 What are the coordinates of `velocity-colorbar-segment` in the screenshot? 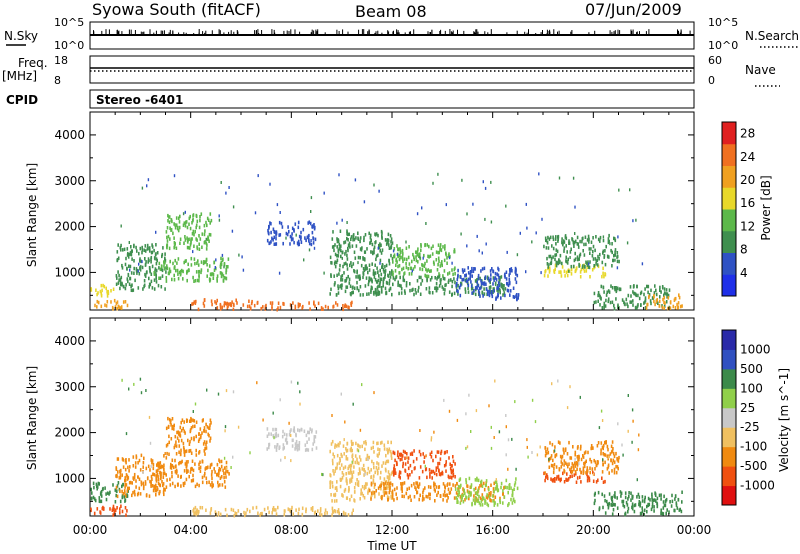 It's located at (729, 359).